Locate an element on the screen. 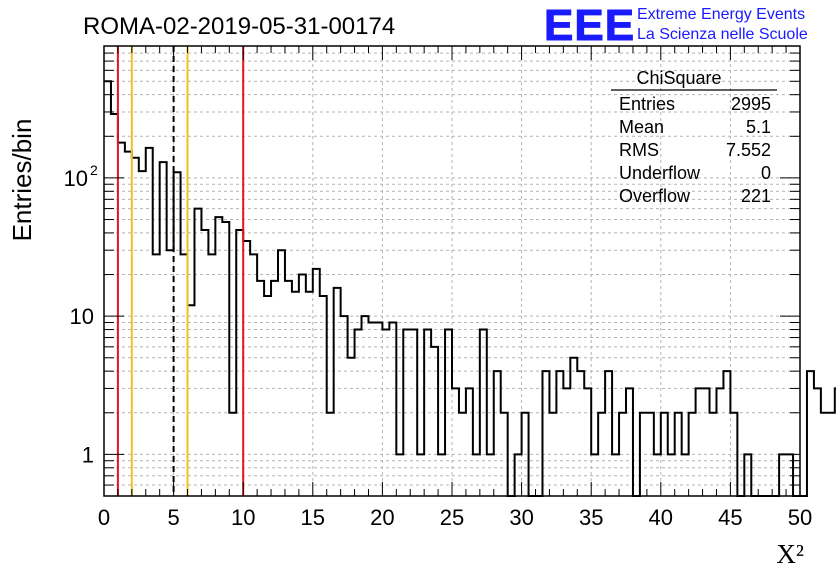 Image resolution: width=836 pixels, height=572 pixels. stats-value: 0 is located at coordinates (766, 173).